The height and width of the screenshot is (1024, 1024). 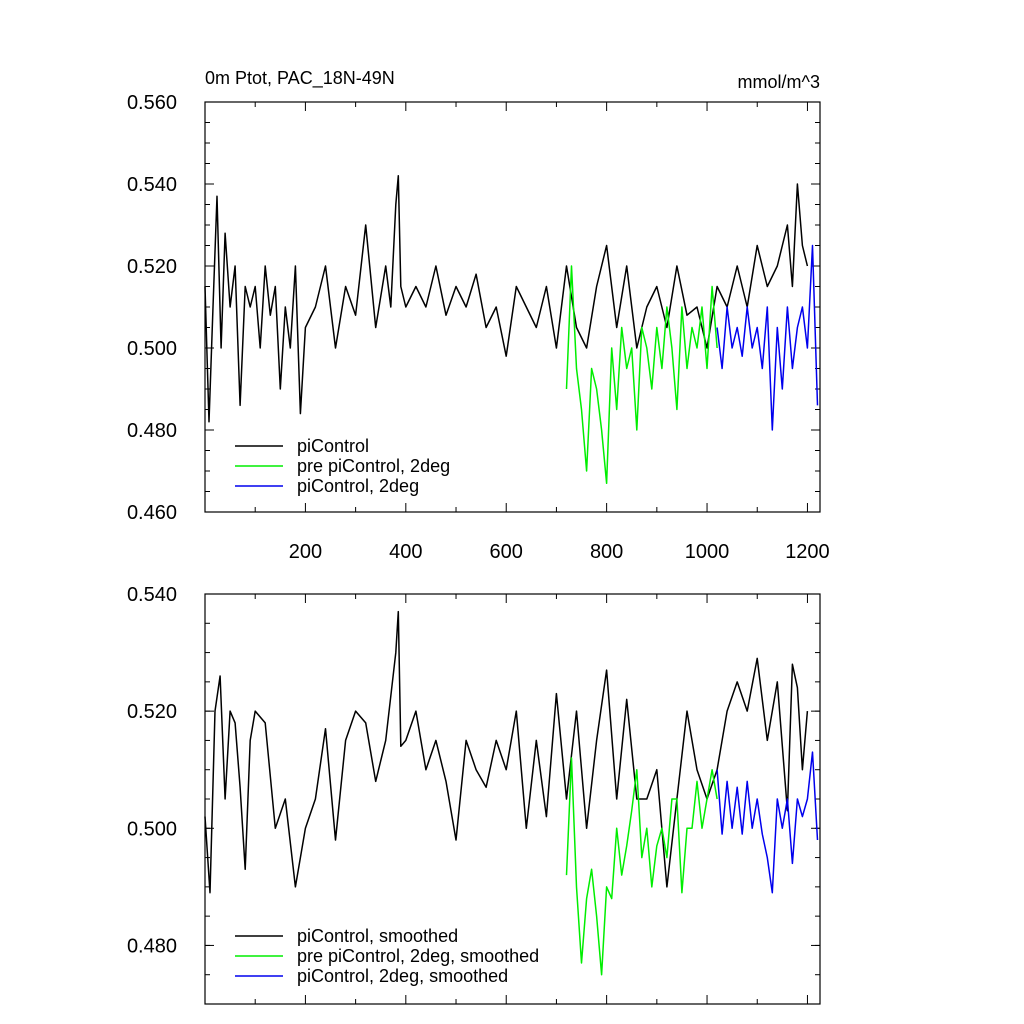 What do you see at coordinates (152, 770) in the screenshot?
I see `y-tick-labels-bottom: 0.480 0.500 0.520 0.540` at bounding box center [152, 770].